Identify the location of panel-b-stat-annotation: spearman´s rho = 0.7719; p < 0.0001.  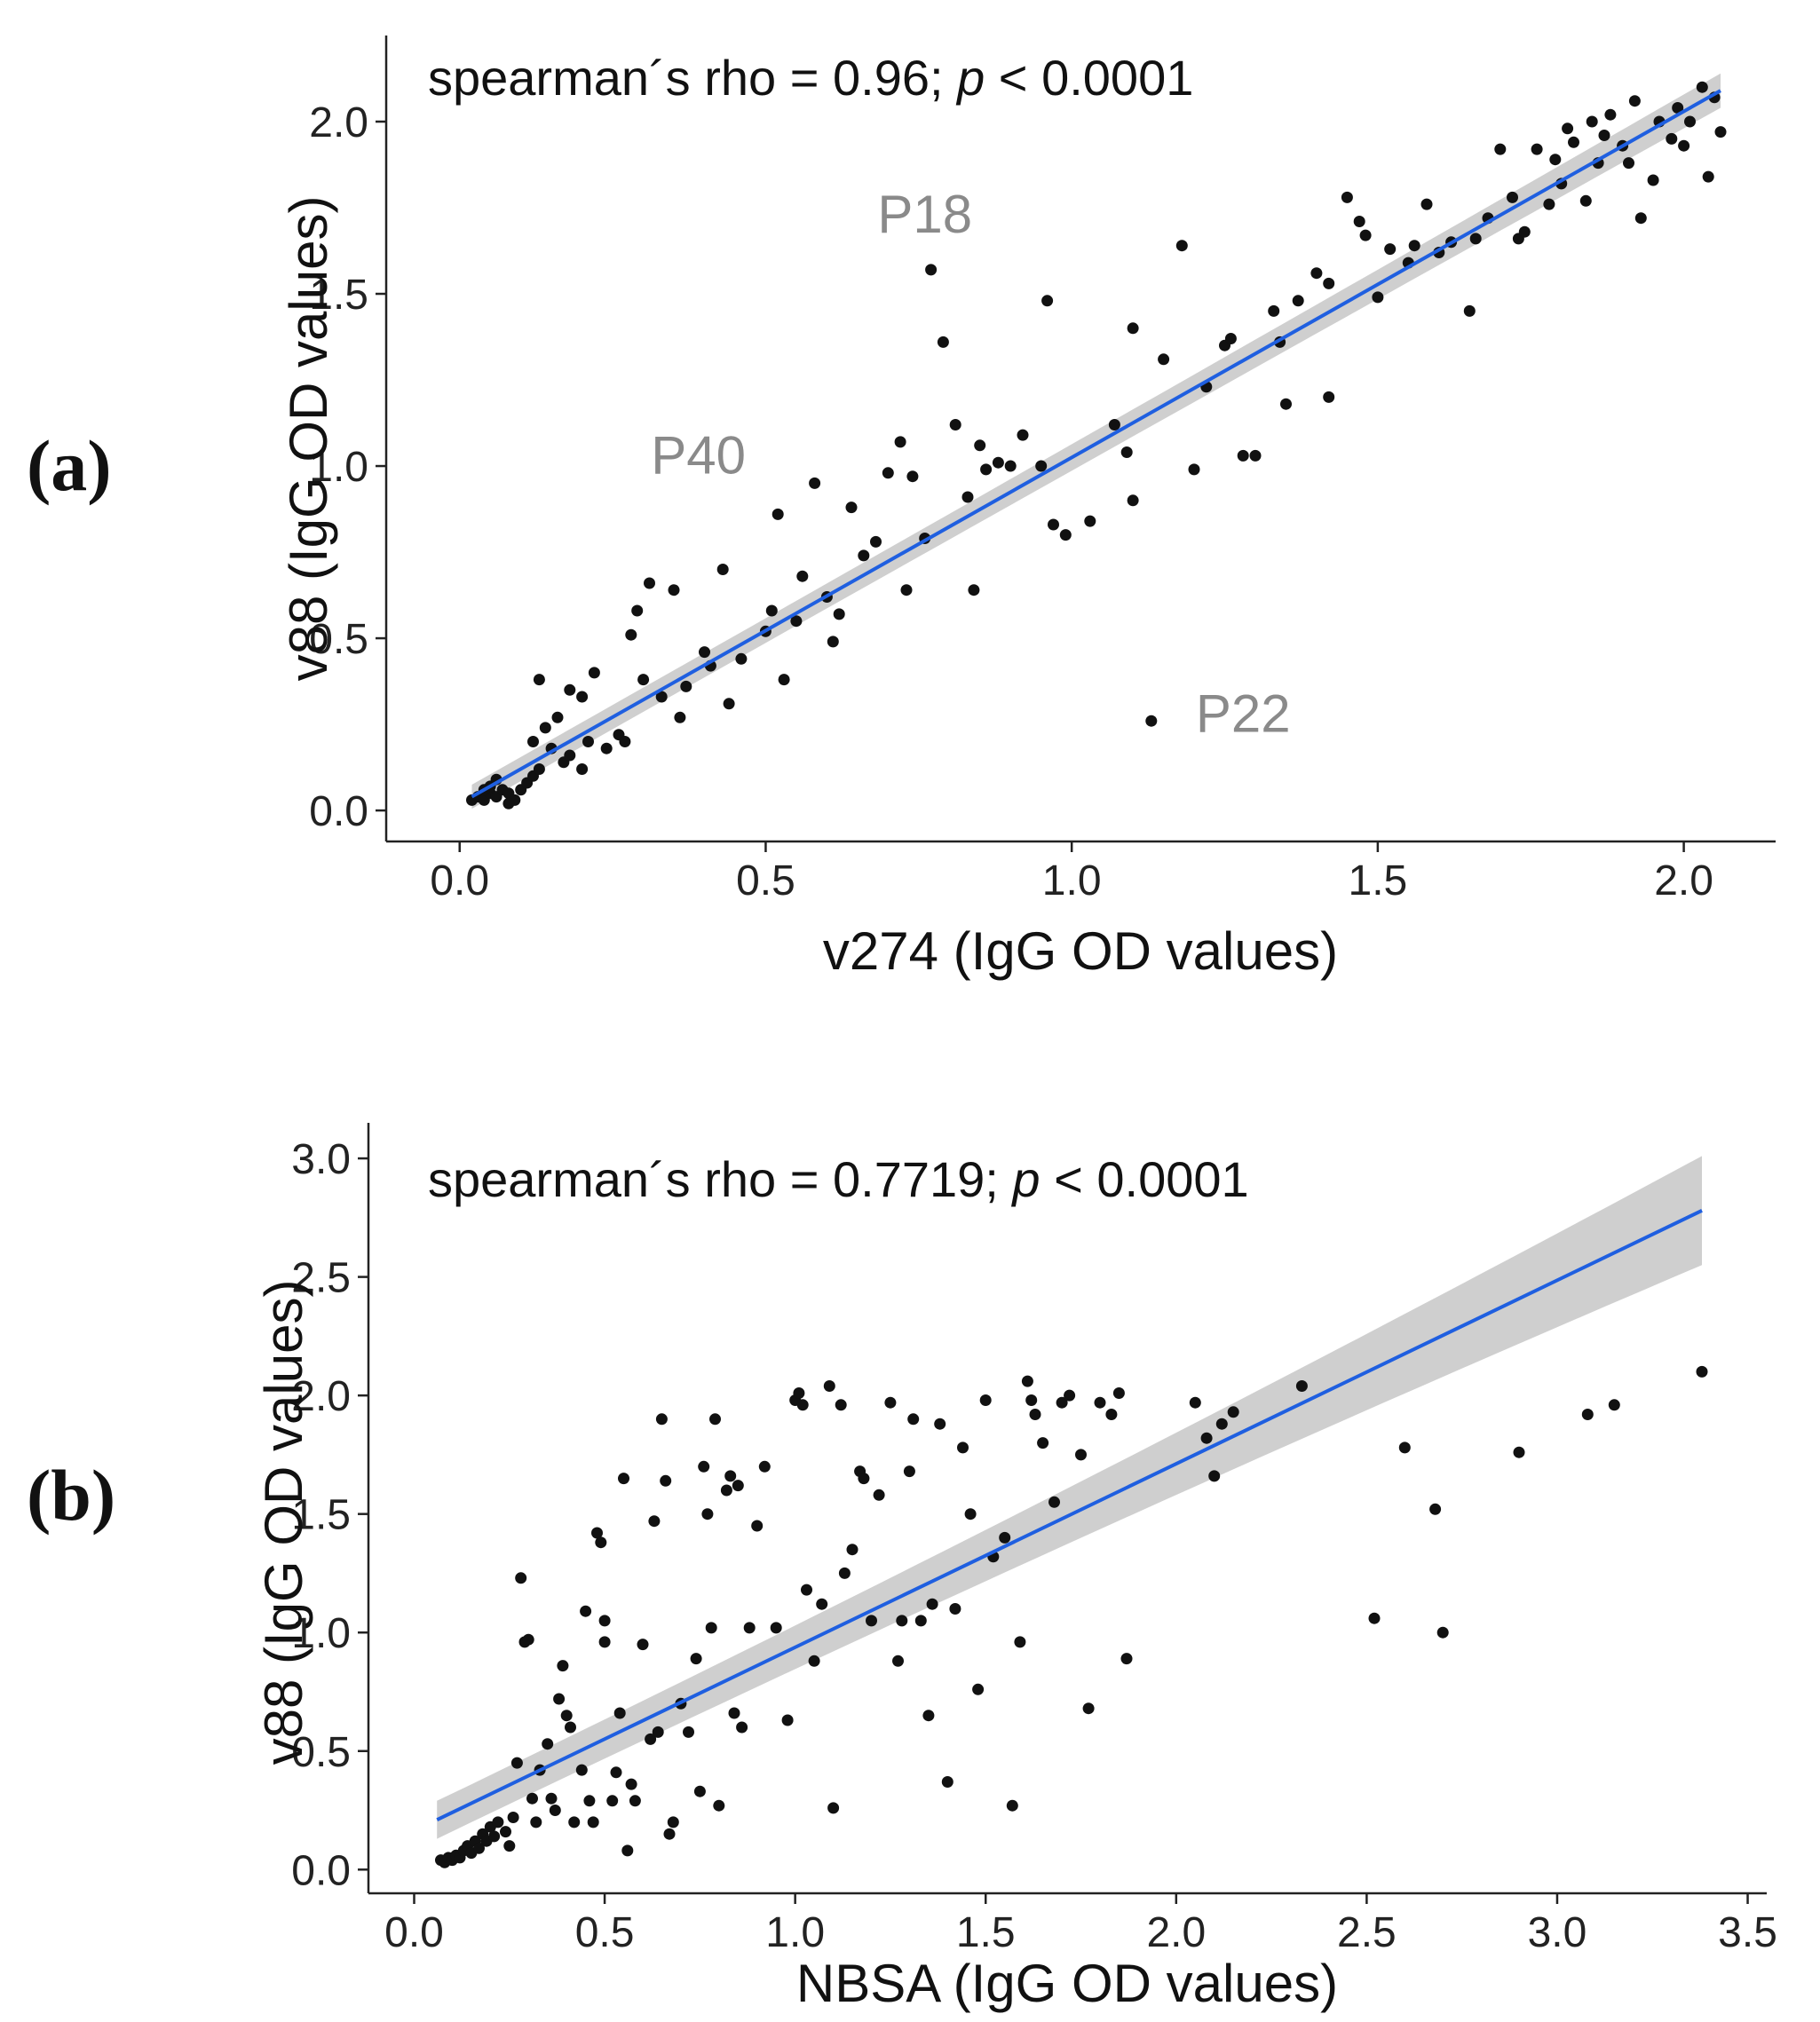
(838, 1179).